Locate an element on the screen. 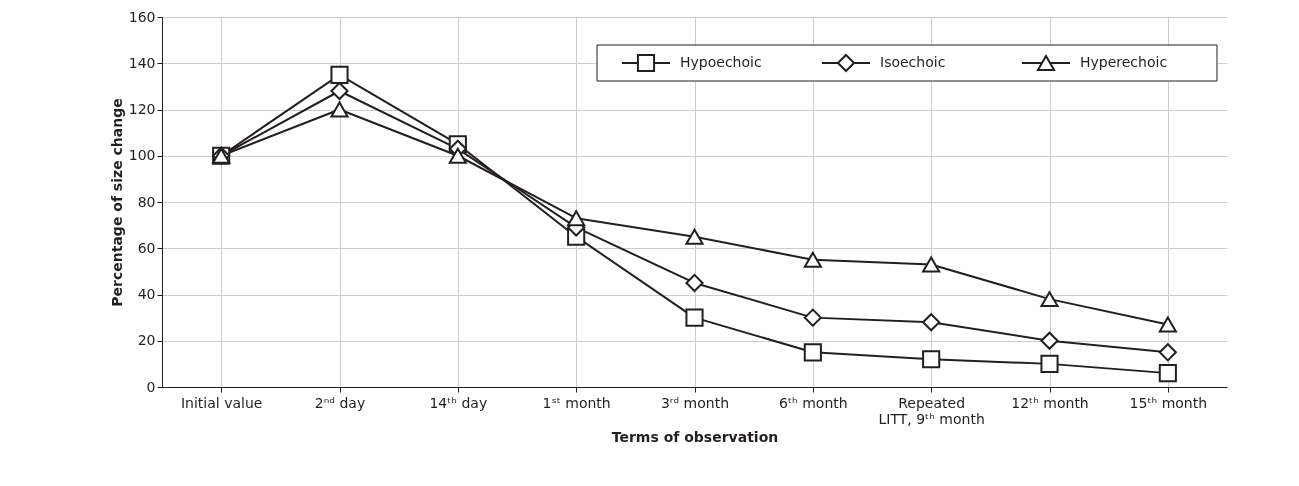 The height and width of the screenshot is (486, 1299). y-tick-label: 0 is located at coordinates (151, 386).